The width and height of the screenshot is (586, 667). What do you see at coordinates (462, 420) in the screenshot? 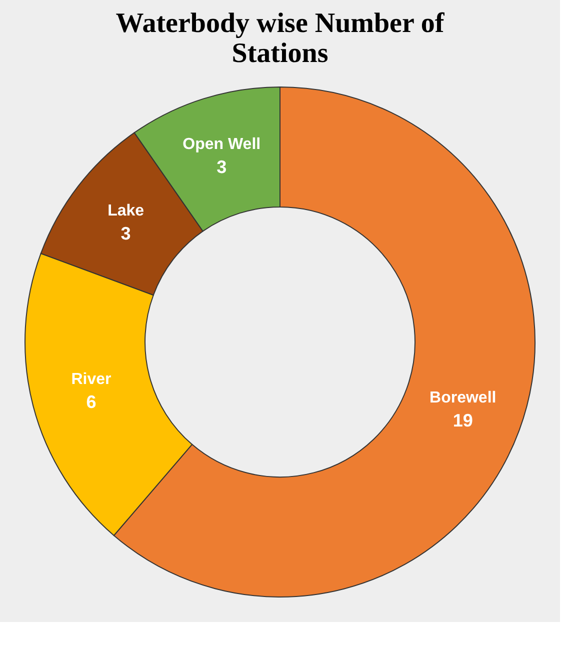
I see `data-label: 19` at bounding box center [462, 420].